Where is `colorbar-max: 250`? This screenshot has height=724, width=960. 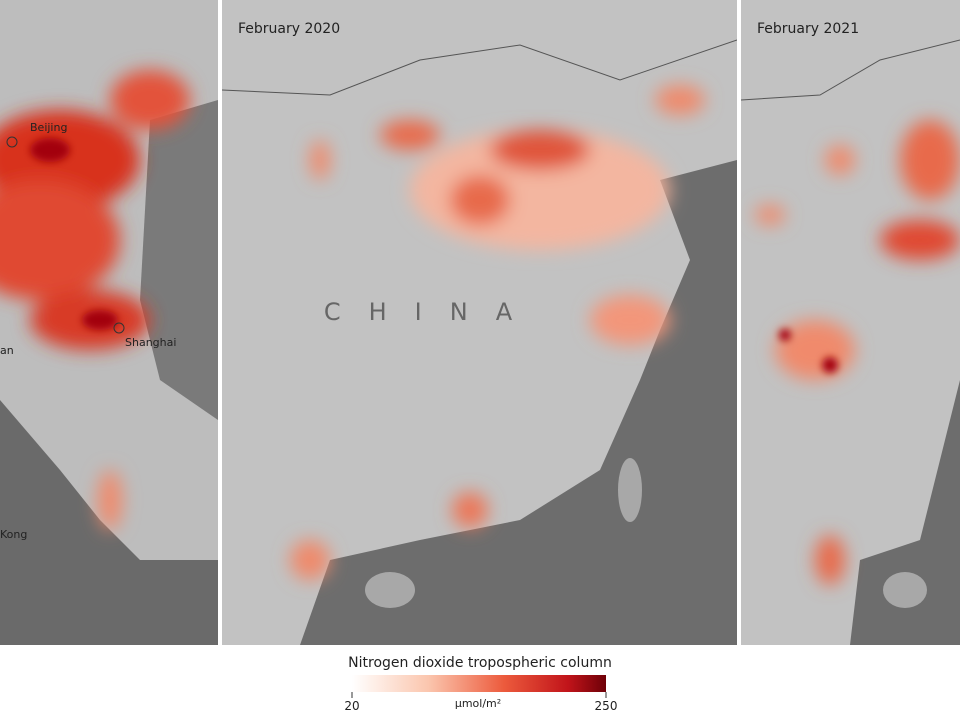
colorbar-max: 250 is located at coordinates (606, 706).